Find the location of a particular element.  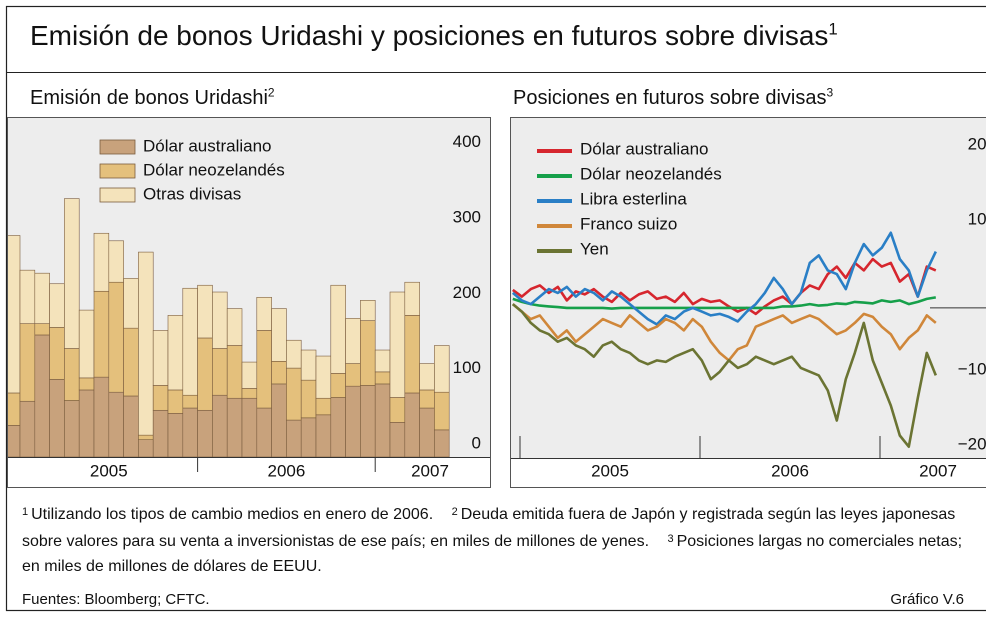

legend-label: Franco suizo is located at coordinates (628, 223).